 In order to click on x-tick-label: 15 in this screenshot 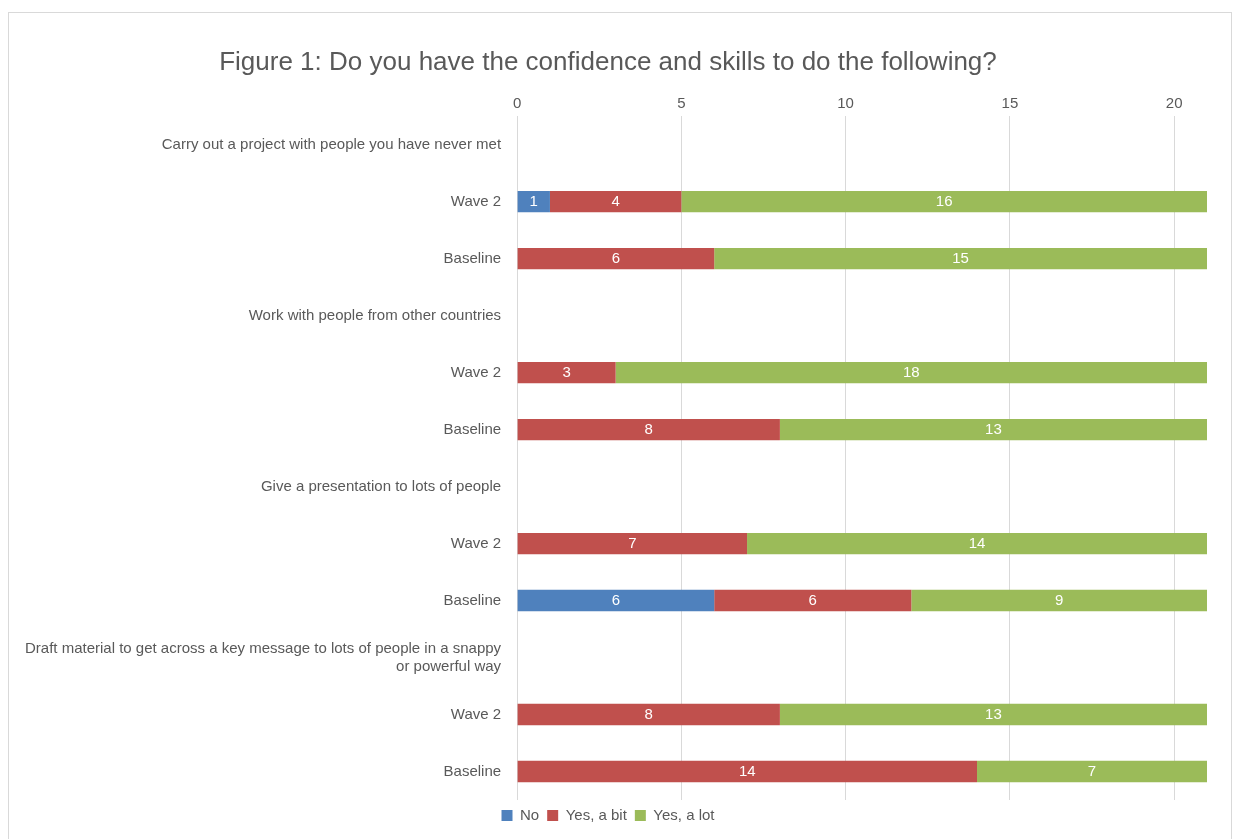, I will do `click(1010, 103)`.